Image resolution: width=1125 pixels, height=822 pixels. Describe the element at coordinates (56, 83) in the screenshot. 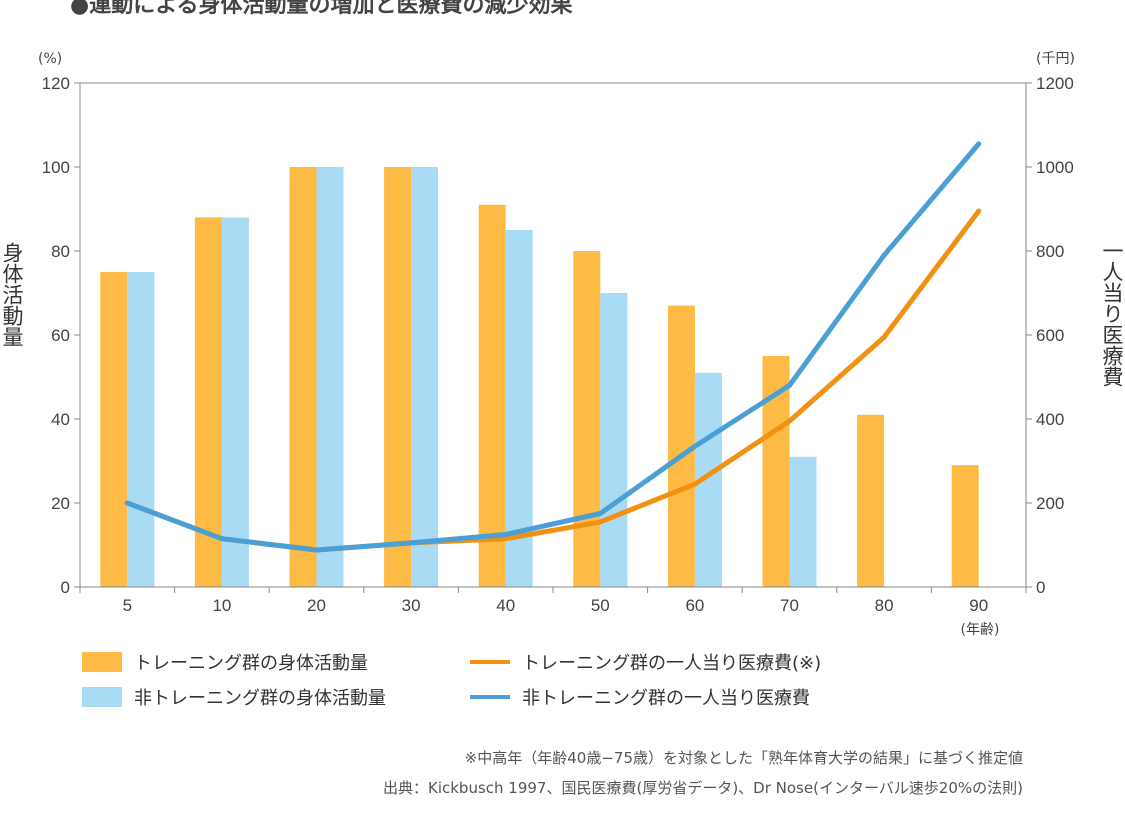

I see `left-tick-label: 120` at that location.